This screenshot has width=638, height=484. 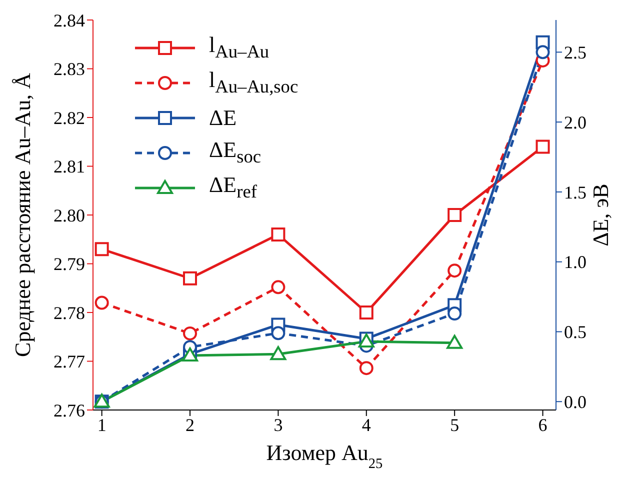 I want to click on legend-label: l$_{Au–Au,soc}$, so click(x=253, y=82).